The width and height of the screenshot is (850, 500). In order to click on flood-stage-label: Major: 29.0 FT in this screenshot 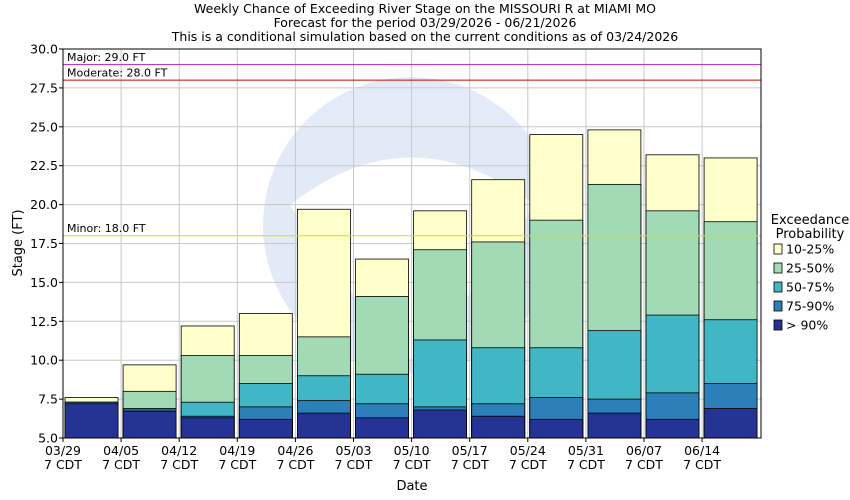, I will do `click(106, 57)`.